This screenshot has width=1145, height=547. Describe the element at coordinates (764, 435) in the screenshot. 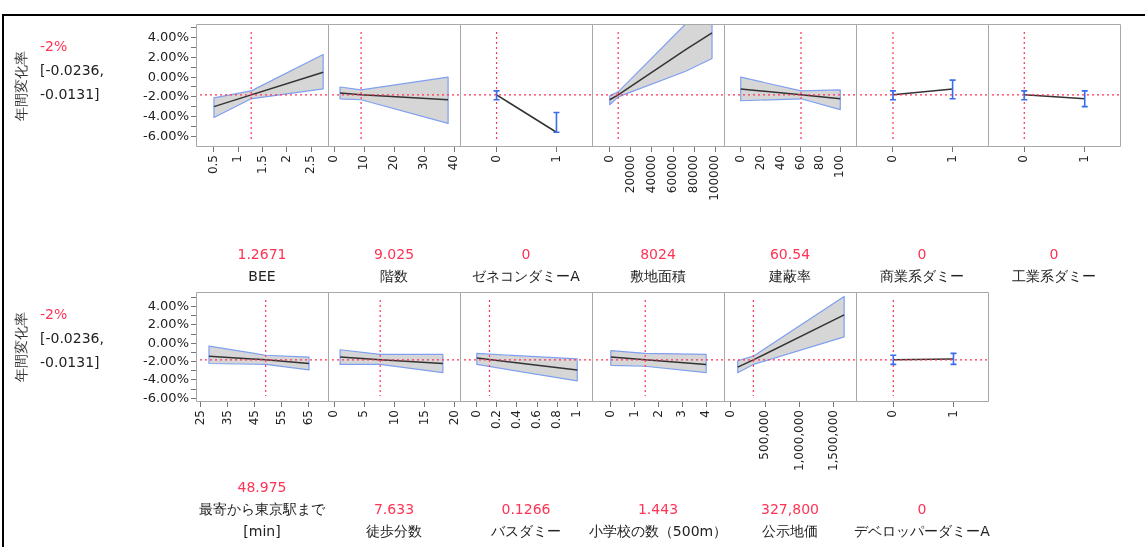

I see `x-tick-label: 500,000` at that location.